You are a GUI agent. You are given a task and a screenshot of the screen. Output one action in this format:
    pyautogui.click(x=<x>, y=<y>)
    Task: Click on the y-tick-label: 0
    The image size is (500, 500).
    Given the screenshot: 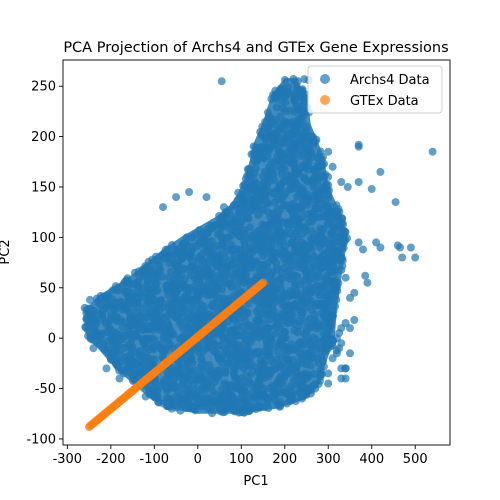 What is the action you would take?
    pyautogui.click(x=52, y=339)
    